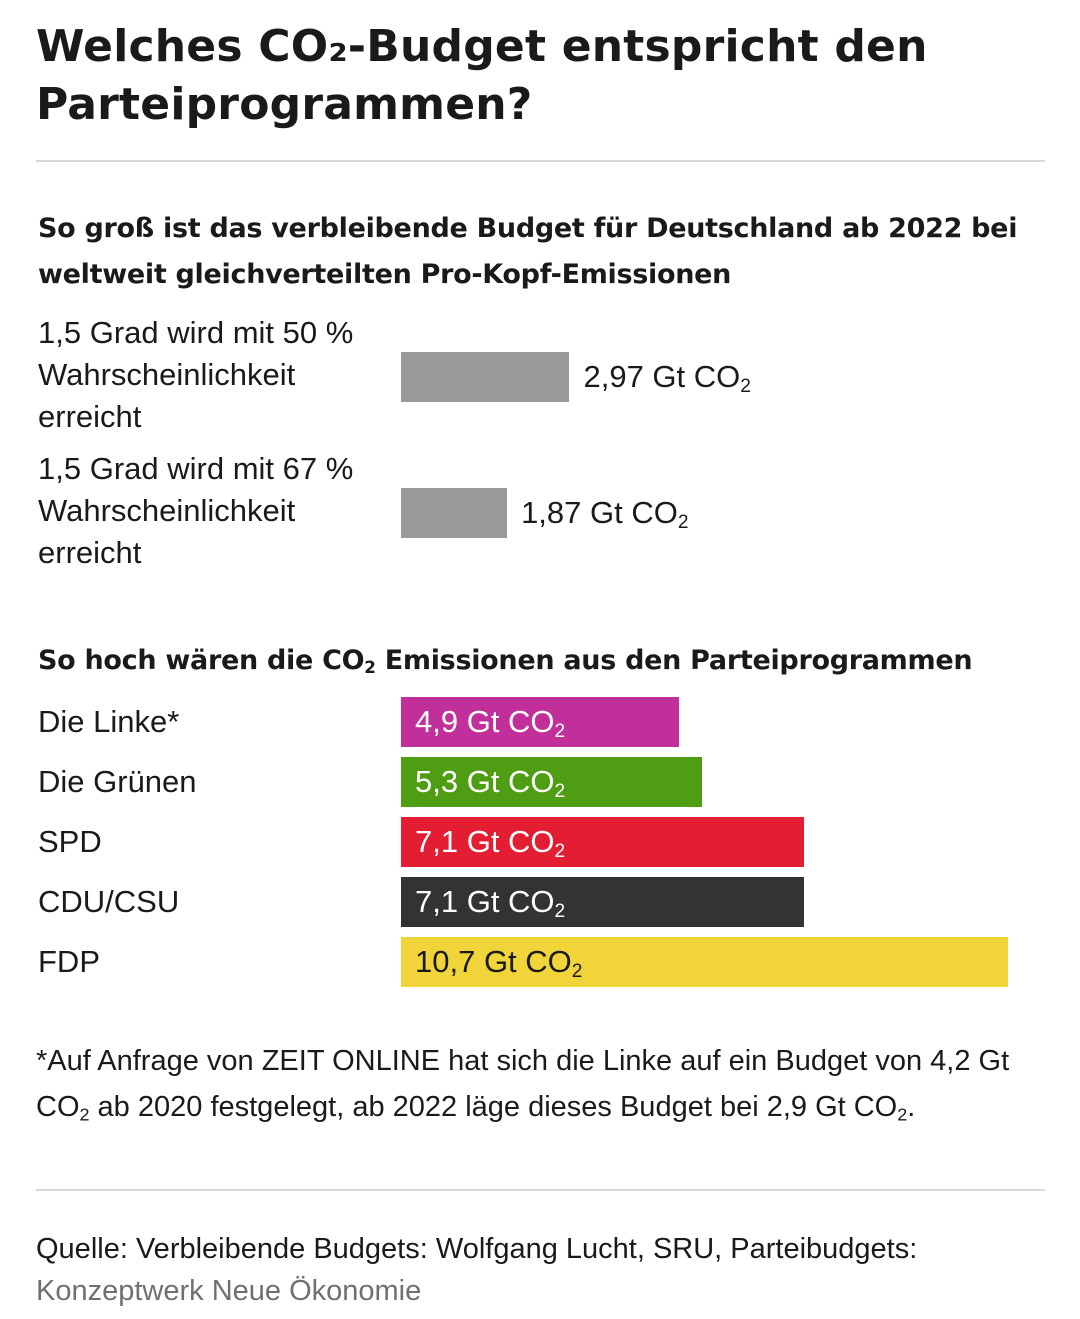  Describe the element at coordinates (117, 781) in the screenshot. I see `party-label: Die Grünen` at that location.